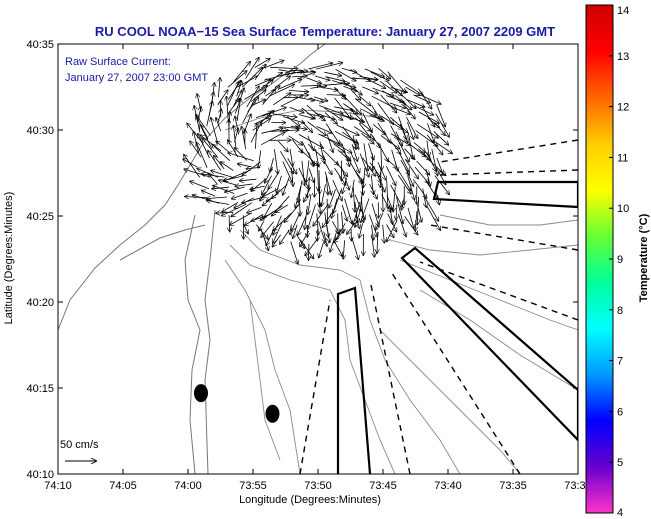  I want to click on y-tick-label: 40:35, so click(40, 45).